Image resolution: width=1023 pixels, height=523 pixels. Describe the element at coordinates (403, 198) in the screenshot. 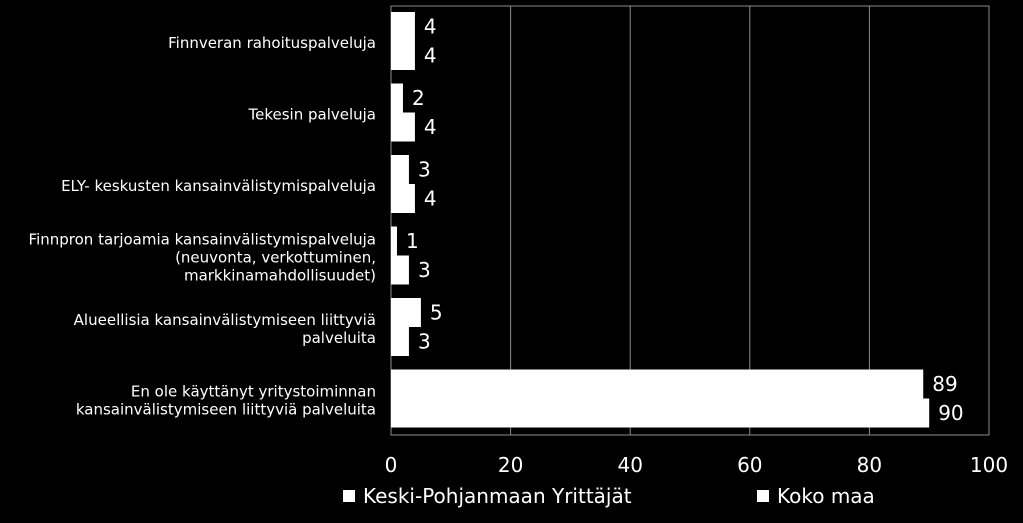

I see `bar-s2-c3` at that location.